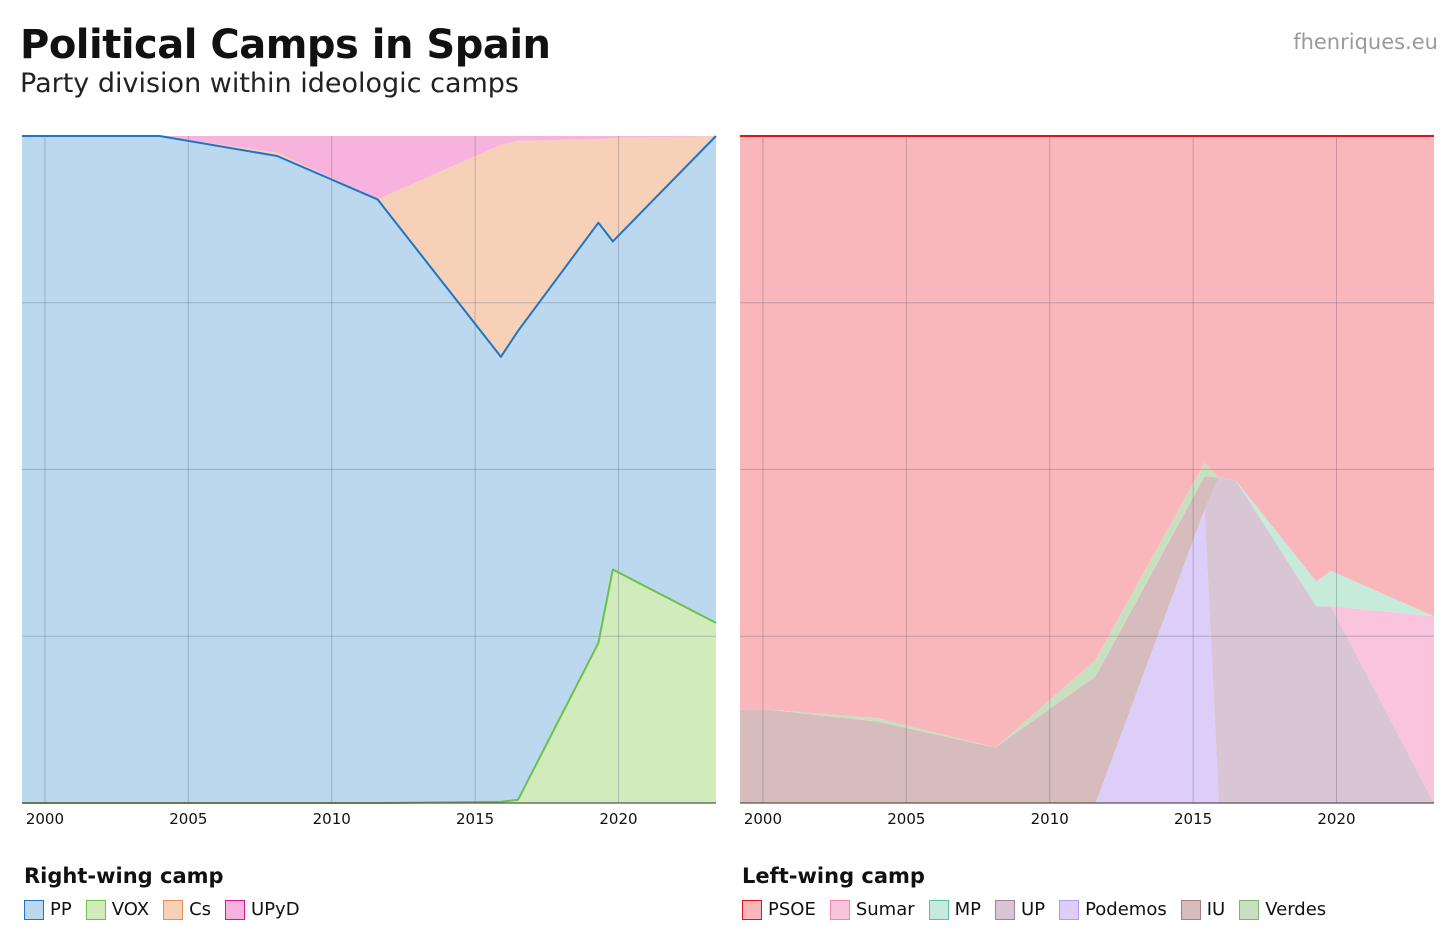 This screenshot has width=1456, height=944. What do you see at coordinates (1020, 909) in the screenshot?
I see `legend-item-up: UP` at bounding box center [1020, 909].